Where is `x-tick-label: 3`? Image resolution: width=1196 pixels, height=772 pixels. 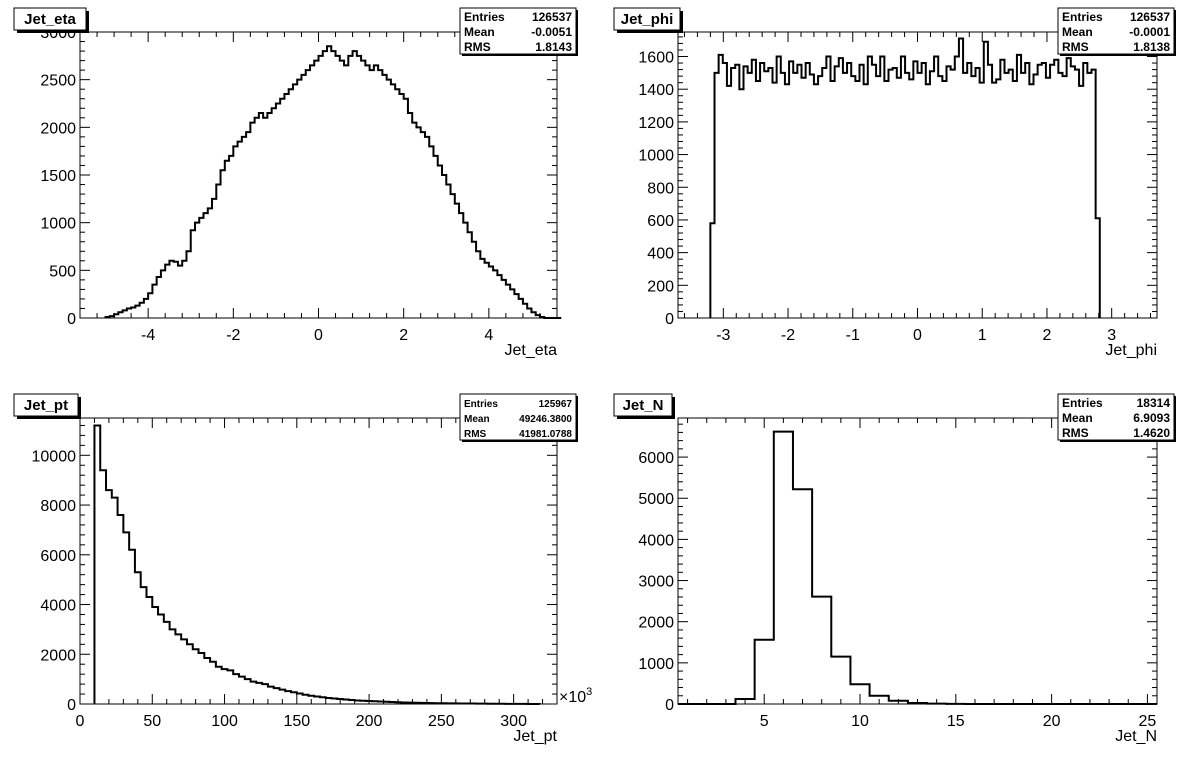
x-tick-label: 3 is located at coordinates (1111, 335).